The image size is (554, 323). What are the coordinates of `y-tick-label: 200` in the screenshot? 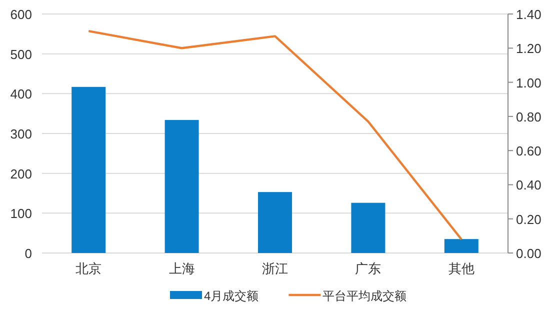 It's located at (21, 174).